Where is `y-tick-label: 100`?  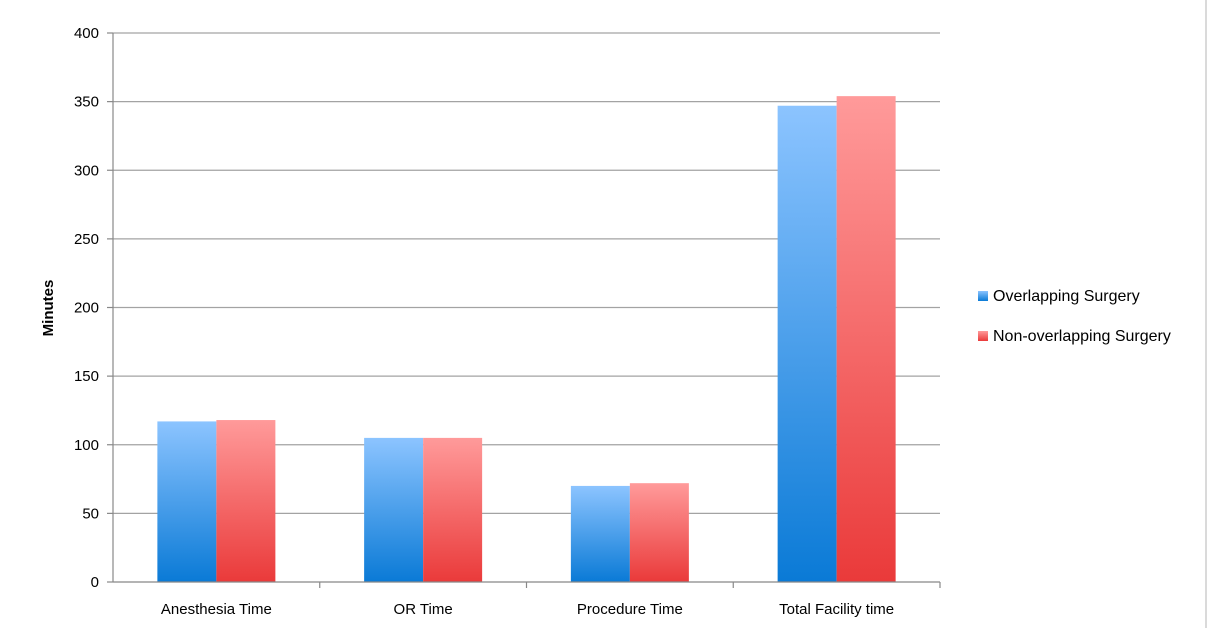 y-tick-label: 100 is located at coordinates (86, 445).